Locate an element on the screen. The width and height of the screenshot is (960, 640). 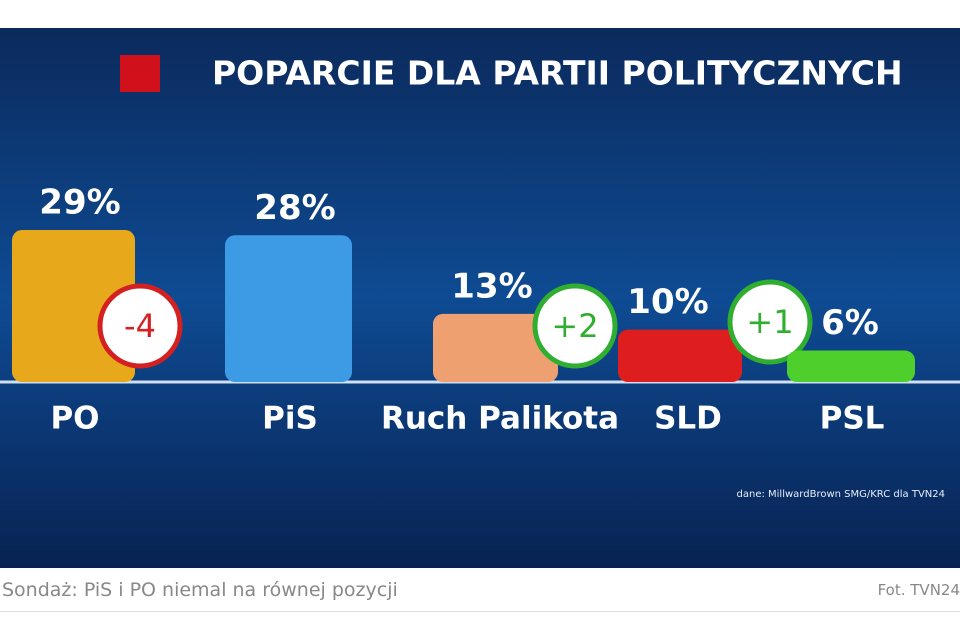
chart-title: POPARCIE DLA PARTII POLITYCZNYCH is located at coordinates (557, 73).